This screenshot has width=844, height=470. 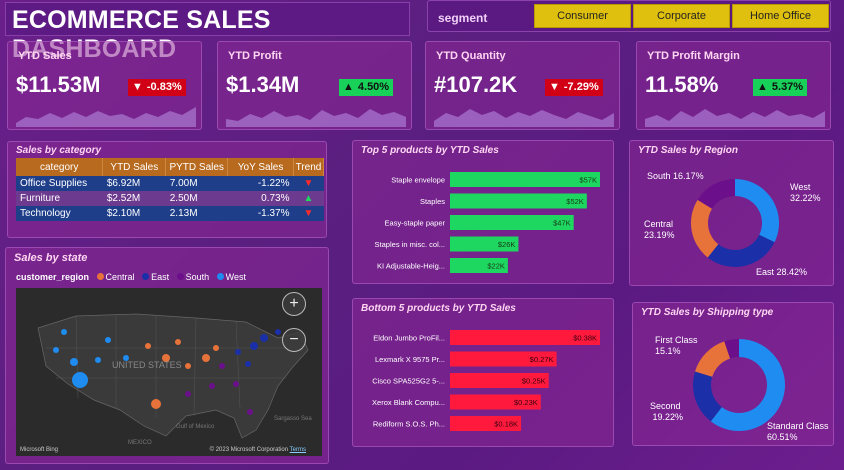 What do you see at coordinates (575, 201) in the screenshot?
I see `bar-value-label: $52K` at bounding box center [575, 201].